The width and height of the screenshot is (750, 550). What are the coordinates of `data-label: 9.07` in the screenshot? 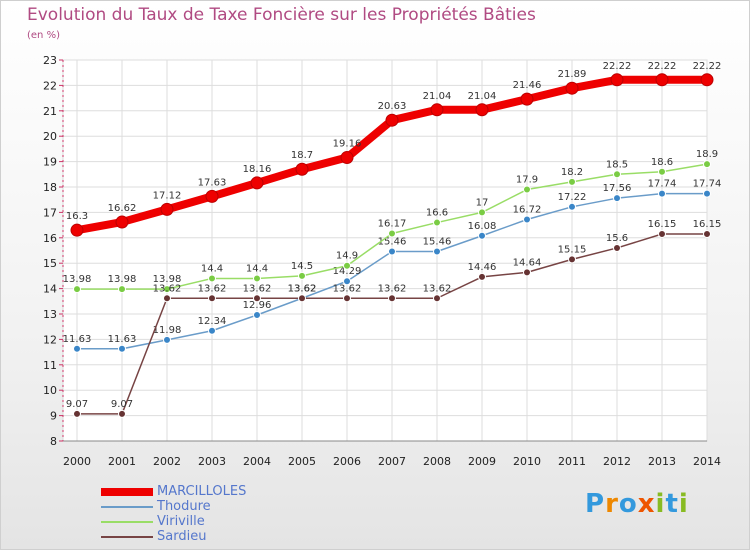 It's located at (122, 404).